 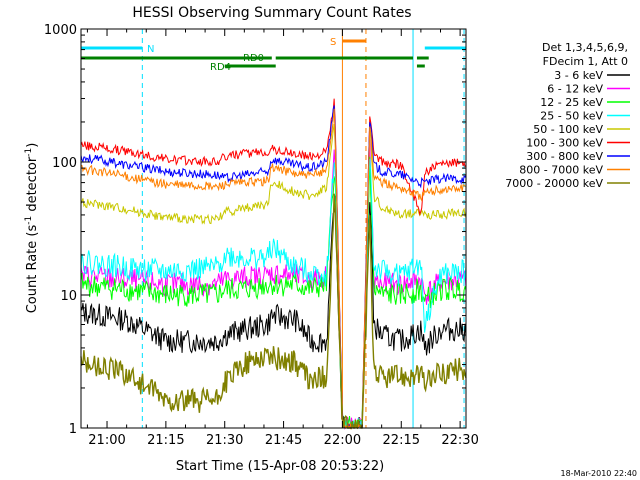 What do you see at coordinates (585, 61) in the screenshot?
I see `legend-header-2: FDecim 1, Att 0` at bounding box center [585, 61].